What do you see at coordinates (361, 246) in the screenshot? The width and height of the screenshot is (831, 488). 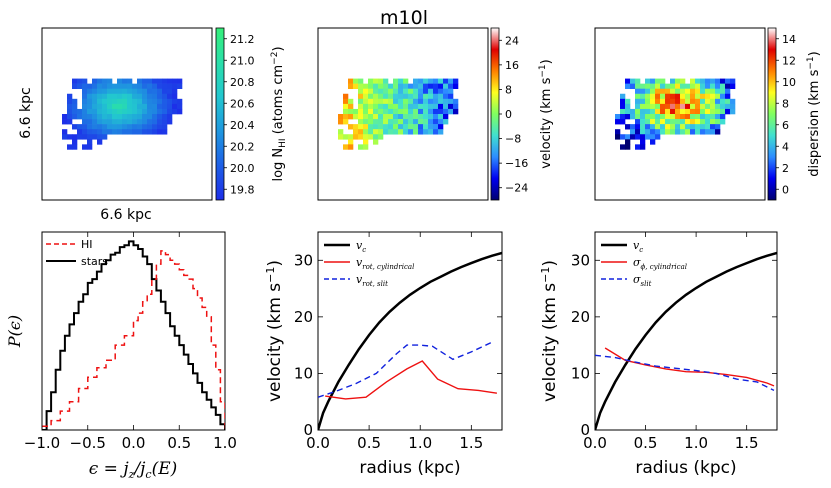 I see `rotation-legend-label: vc` at bounding box center [361, 246].